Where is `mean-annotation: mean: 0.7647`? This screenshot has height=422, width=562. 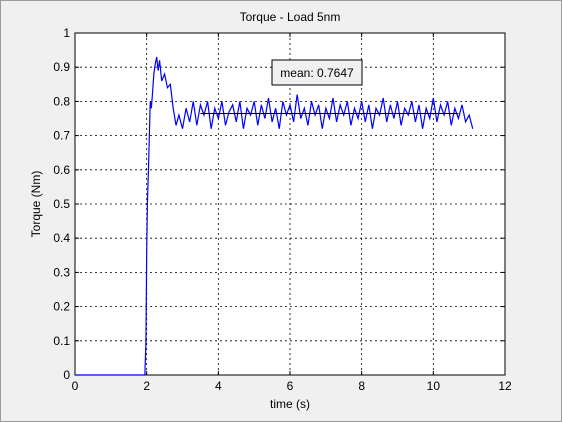
mean-annotation: mean: 0.7647 is located at coordinates (317, 72).